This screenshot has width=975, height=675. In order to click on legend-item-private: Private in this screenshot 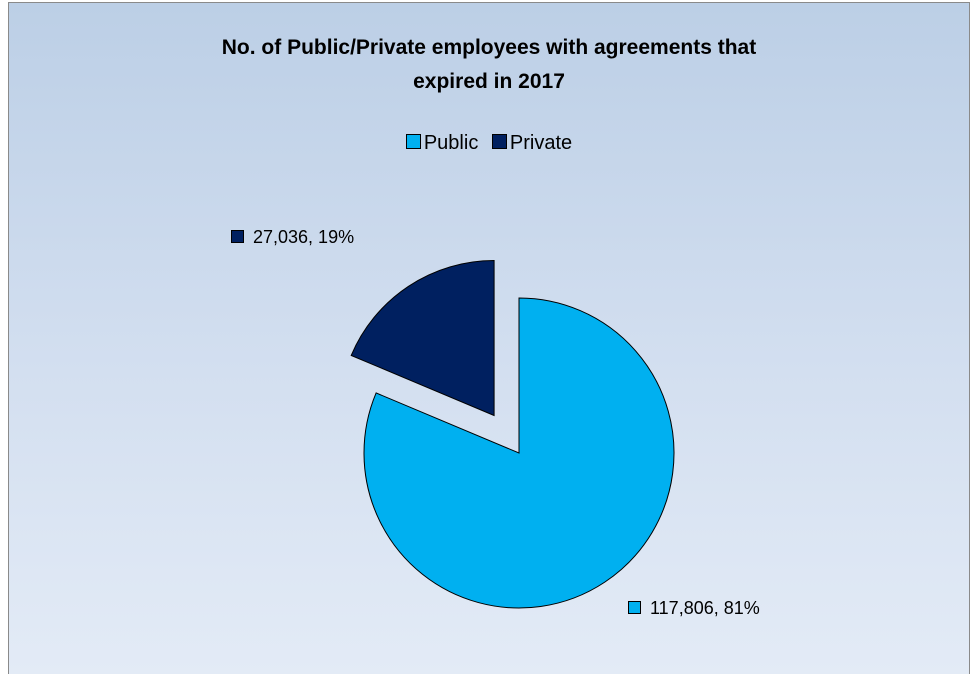, I will do `click(532, 143)`.